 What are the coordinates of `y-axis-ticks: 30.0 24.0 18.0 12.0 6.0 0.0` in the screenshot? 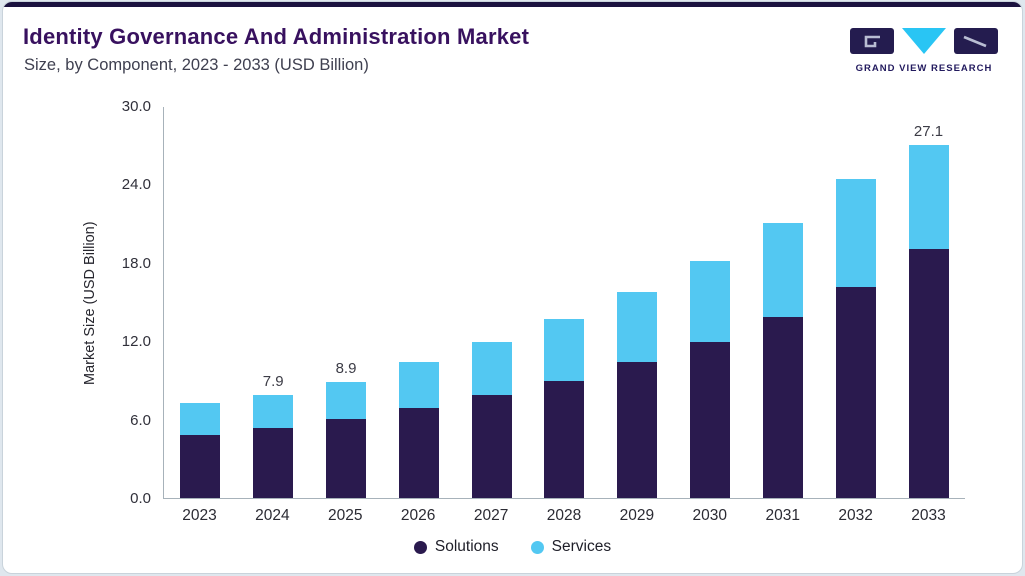 It's located at (122, 303).